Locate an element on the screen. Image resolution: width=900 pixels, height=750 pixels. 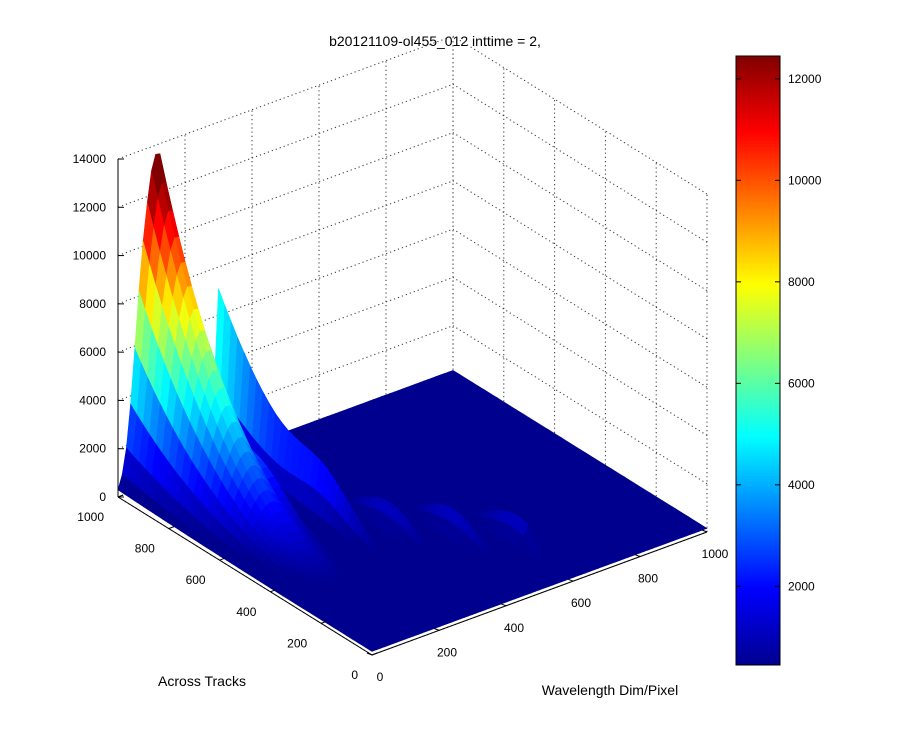
x-tick-label: 200 is located at coordinates (447, 652).